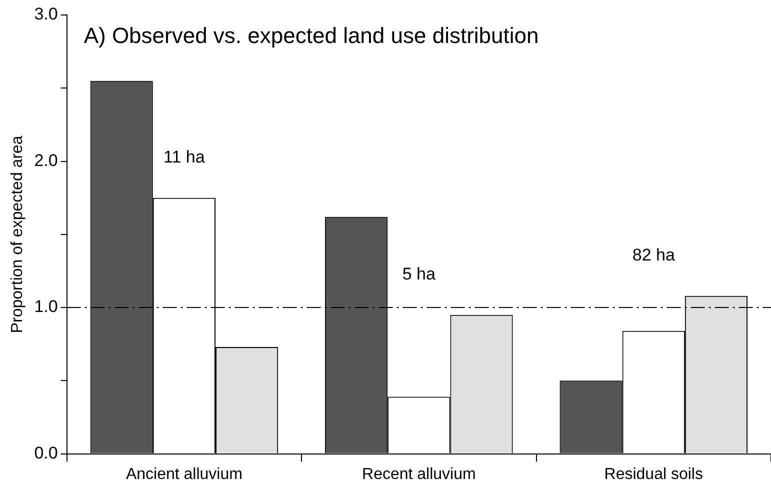 The height and width of the screenshot is (489, 771). Describe the element at coordinates (311, 35) in the screenshot. I see `chart-title: A) Observed vs. expected land use distribution` at that location.